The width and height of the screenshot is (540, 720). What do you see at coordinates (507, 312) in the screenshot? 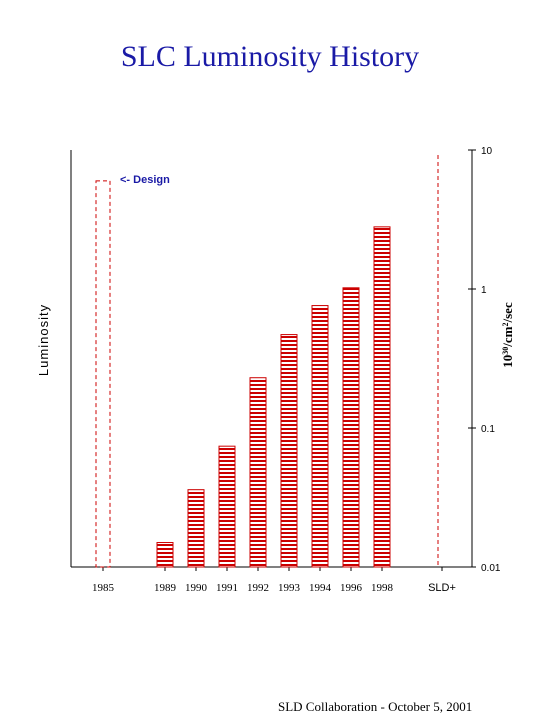
I see `unit-time: /sec` at bounding box center [507, 312].